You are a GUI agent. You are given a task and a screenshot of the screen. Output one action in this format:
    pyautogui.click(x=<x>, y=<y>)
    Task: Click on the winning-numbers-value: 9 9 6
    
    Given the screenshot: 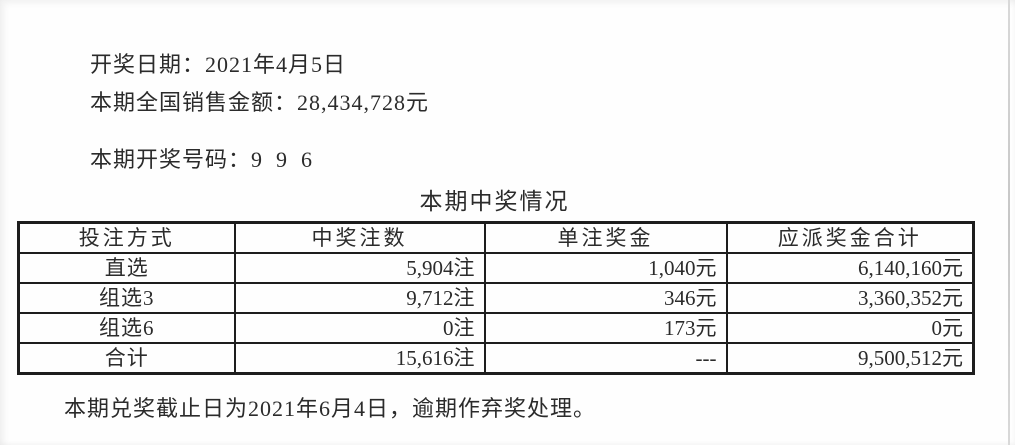 What is the action you would take?
    pyautogui.click(x=282, y=159)
    